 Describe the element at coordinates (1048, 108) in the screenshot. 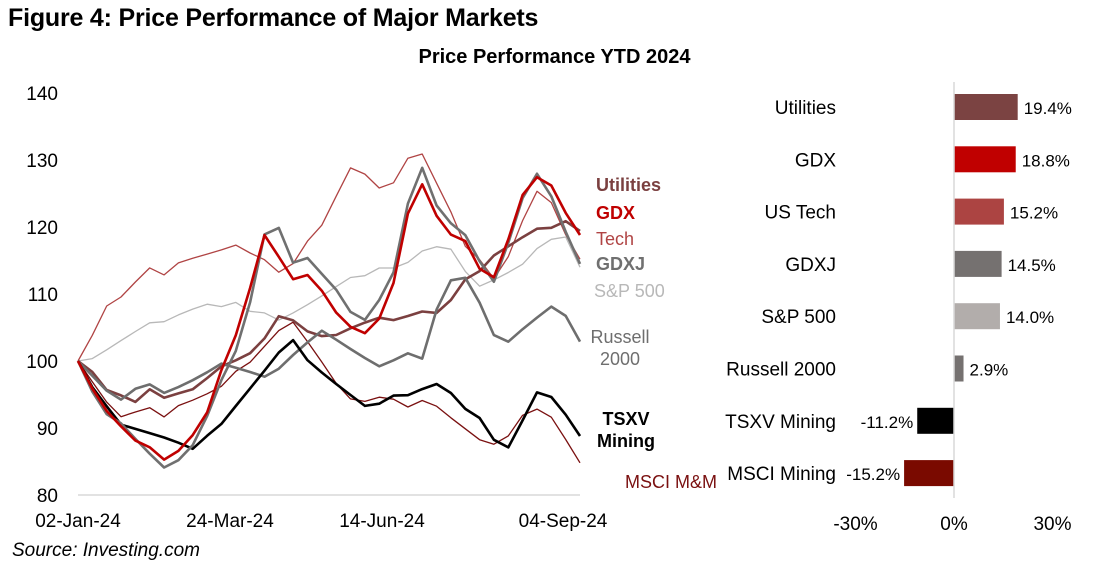

I see `bar-value-label: 19.4%` at that location.